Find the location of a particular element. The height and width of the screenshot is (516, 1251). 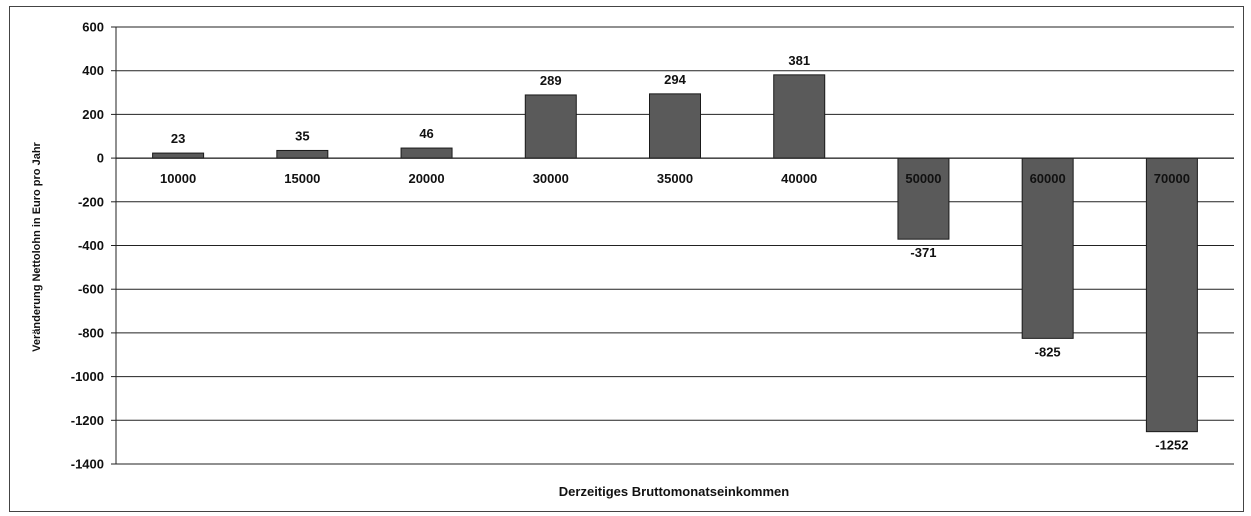

x-category-label: 20000 is located at coordinates (426, 178).